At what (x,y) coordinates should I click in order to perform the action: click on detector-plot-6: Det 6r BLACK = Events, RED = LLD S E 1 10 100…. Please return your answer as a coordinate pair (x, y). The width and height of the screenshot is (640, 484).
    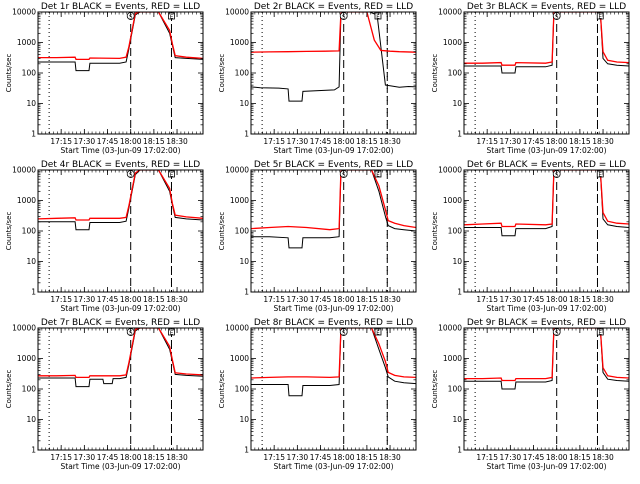
    Looking at the image, I should click on (530, 236).